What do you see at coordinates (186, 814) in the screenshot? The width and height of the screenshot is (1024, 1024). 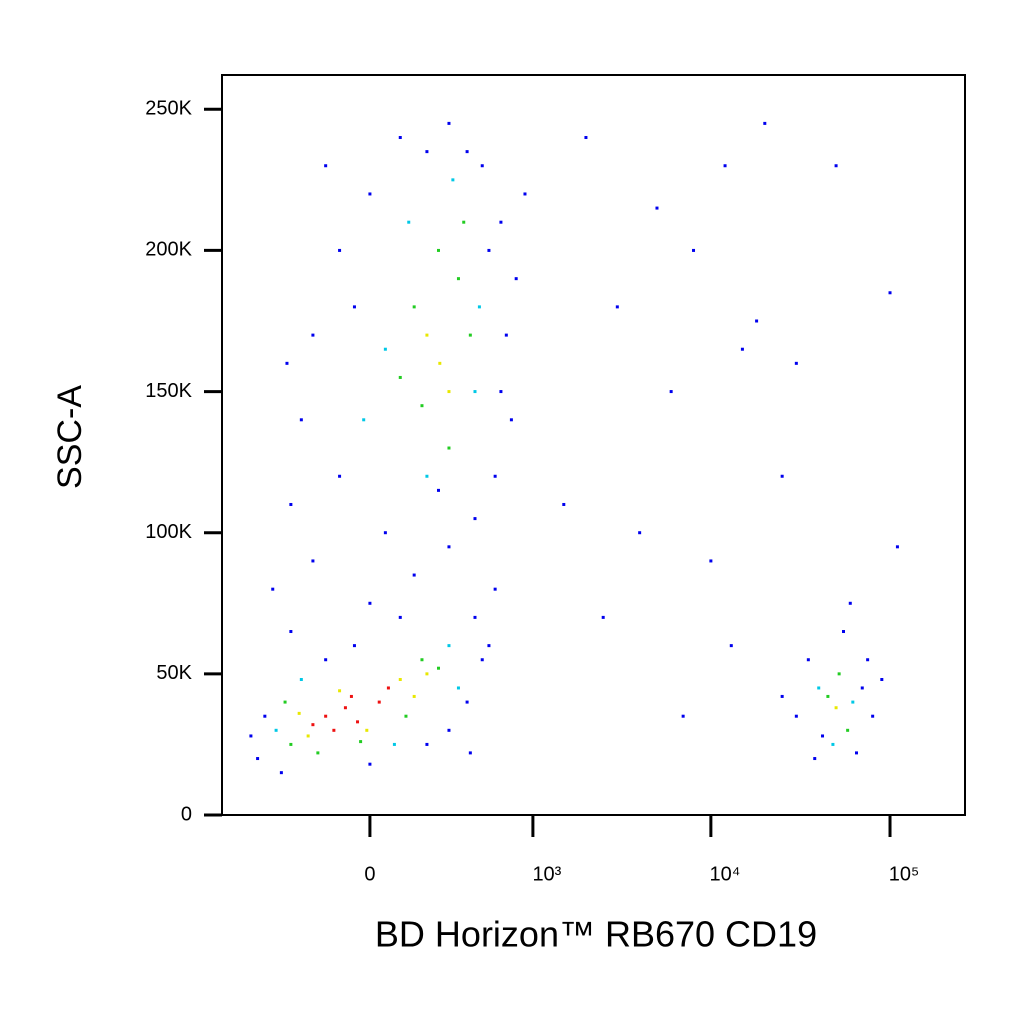 I see `y-tick-label: 0` at bounding box center [186, 814].